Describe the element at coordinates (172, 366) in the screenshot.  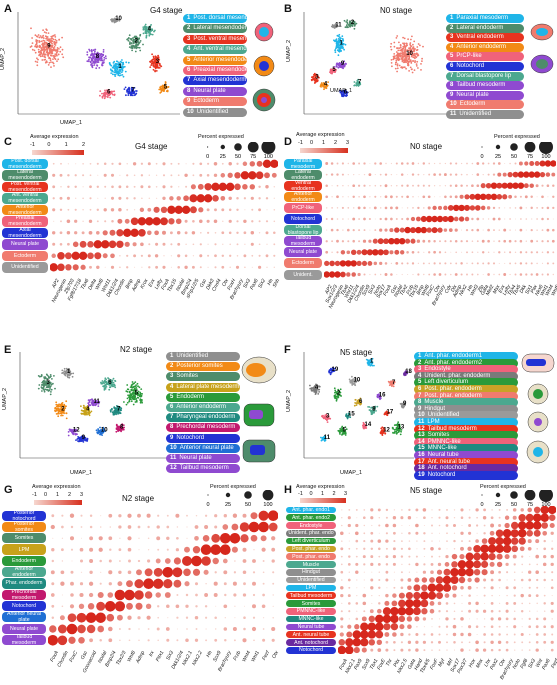
I see `legend-number: 2` at that location.